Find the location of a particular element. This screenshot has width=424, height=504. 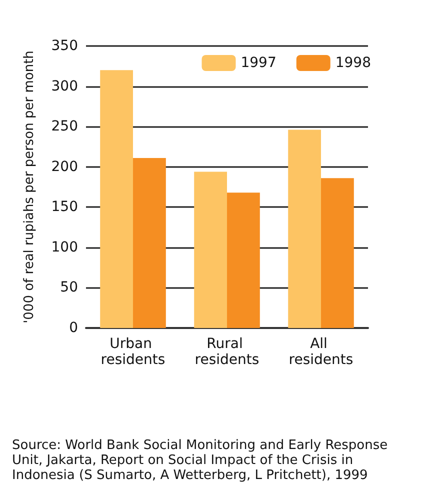

y-tick-label: 0 is located at coordinates (73, 328).